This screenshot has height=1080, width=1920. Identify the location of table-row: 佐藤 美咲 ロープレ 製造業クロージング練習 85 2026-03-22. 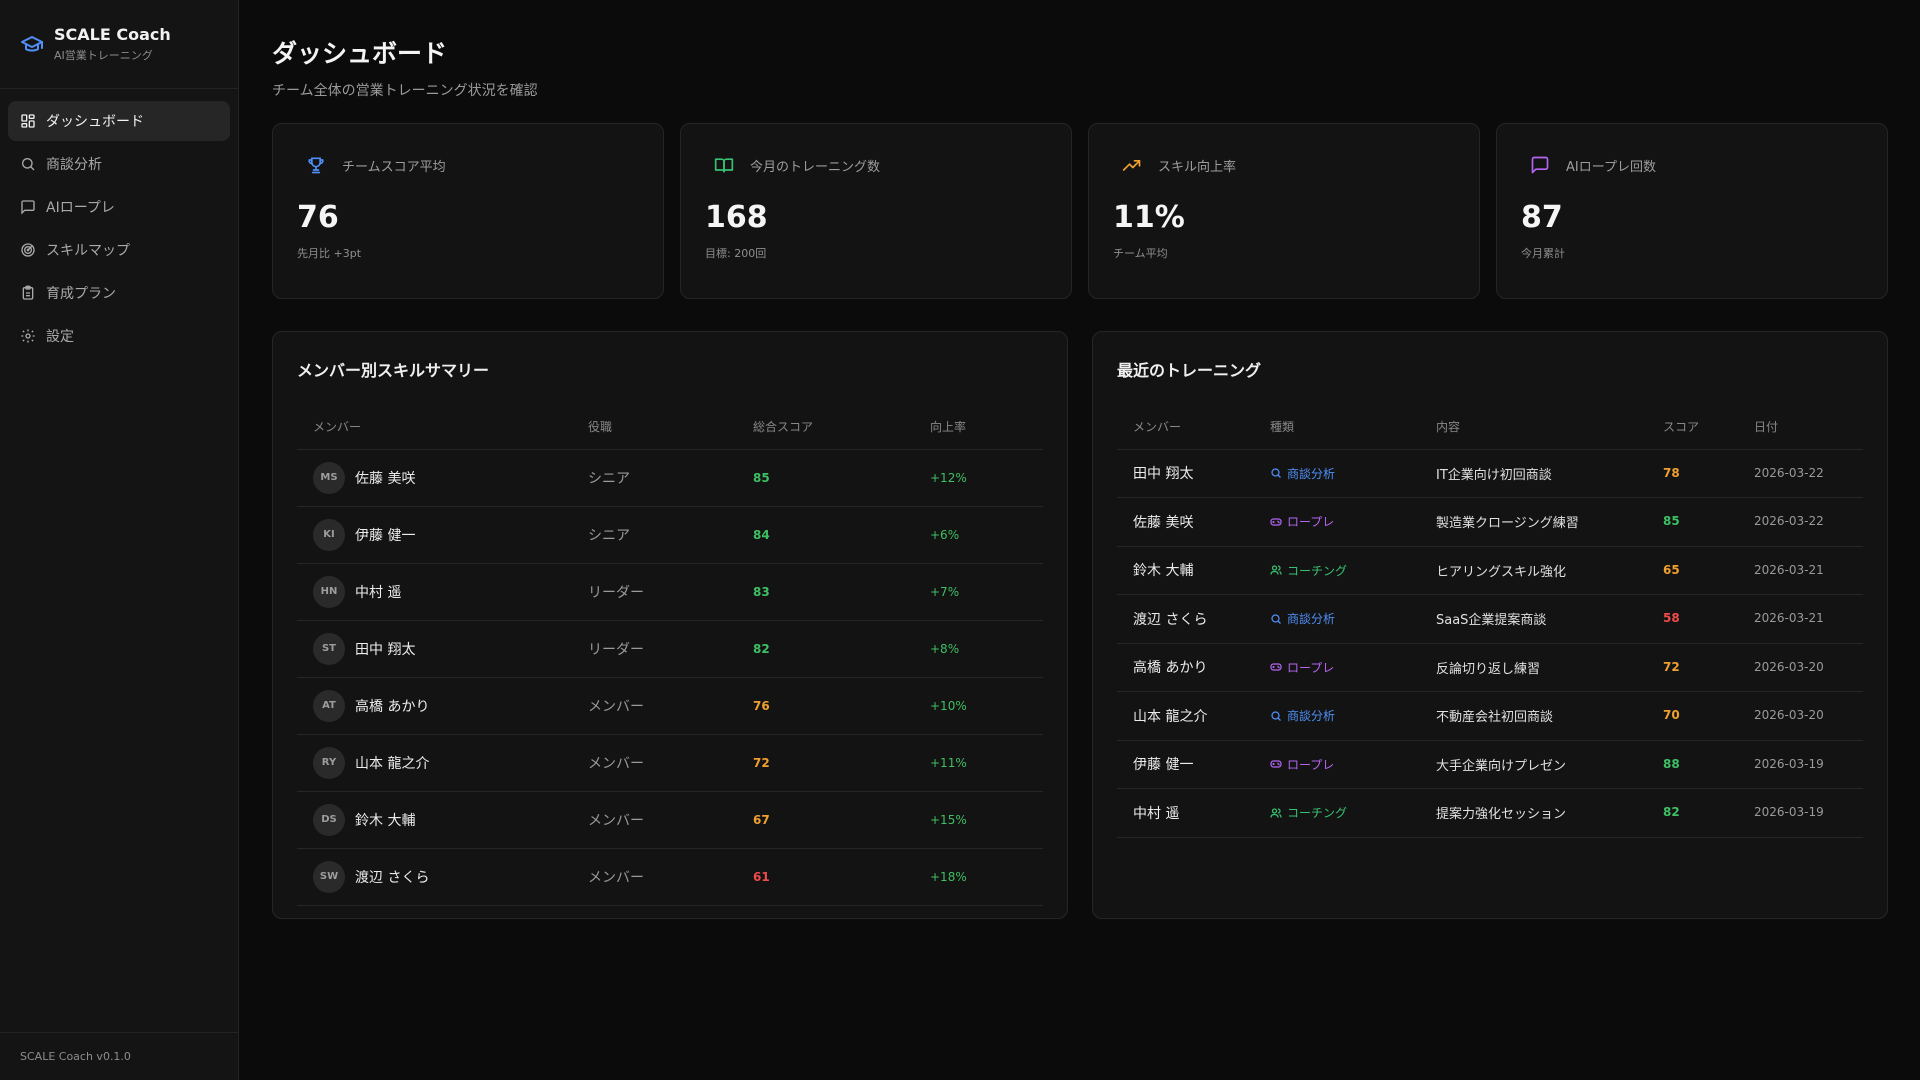
(1490, 522).